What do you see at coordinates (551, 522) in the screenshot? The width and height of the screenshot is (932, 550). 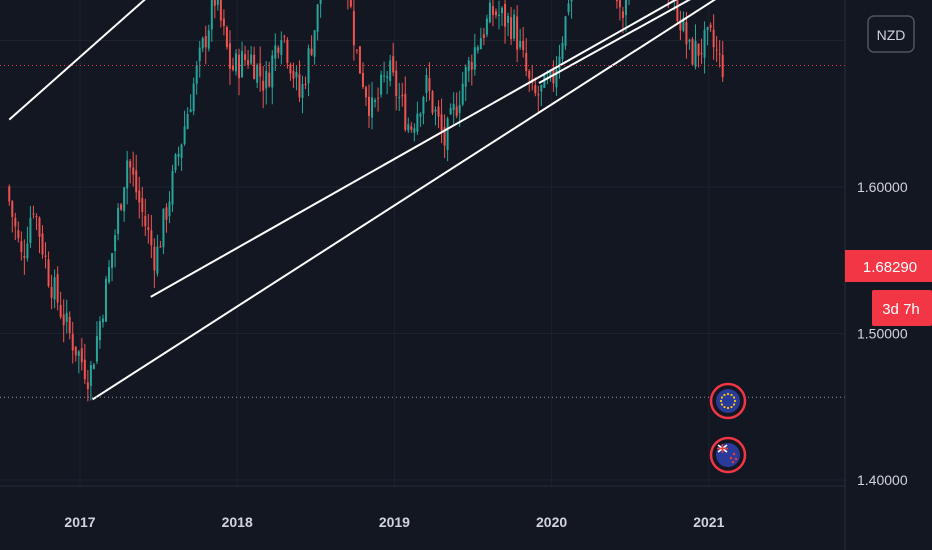 I see `x-tick-label: 2020` at bounding box center [551, 522].